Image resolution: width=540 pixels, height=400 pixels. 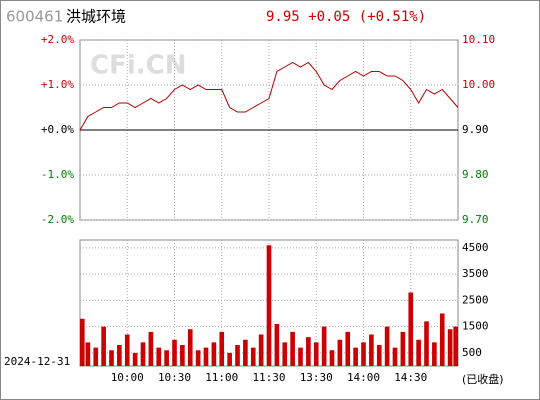 I want to click on y2-tick-label: 9.70, so click(x=475, y=219).